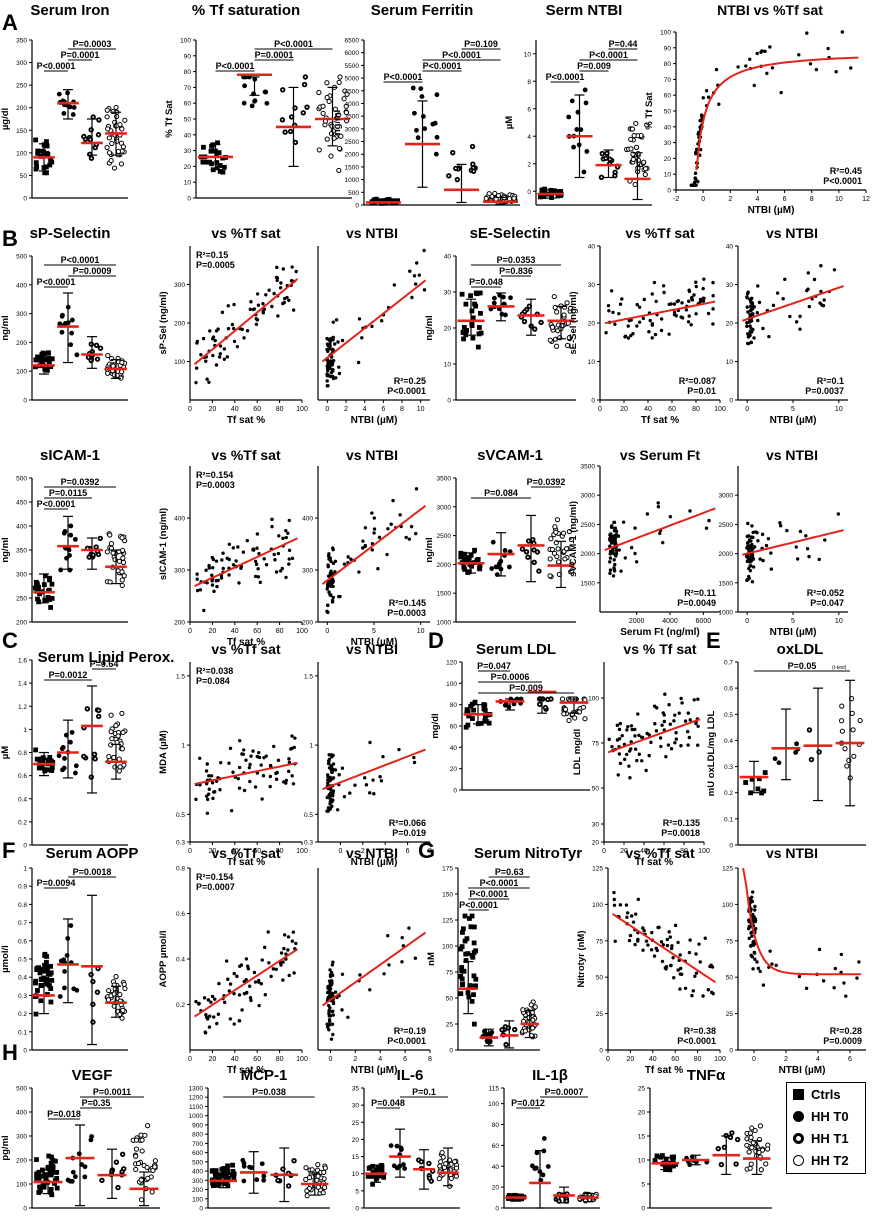 This screenshot has width=872, height=1216. I want to click on x-tick-label: 80, so click(696, 409).